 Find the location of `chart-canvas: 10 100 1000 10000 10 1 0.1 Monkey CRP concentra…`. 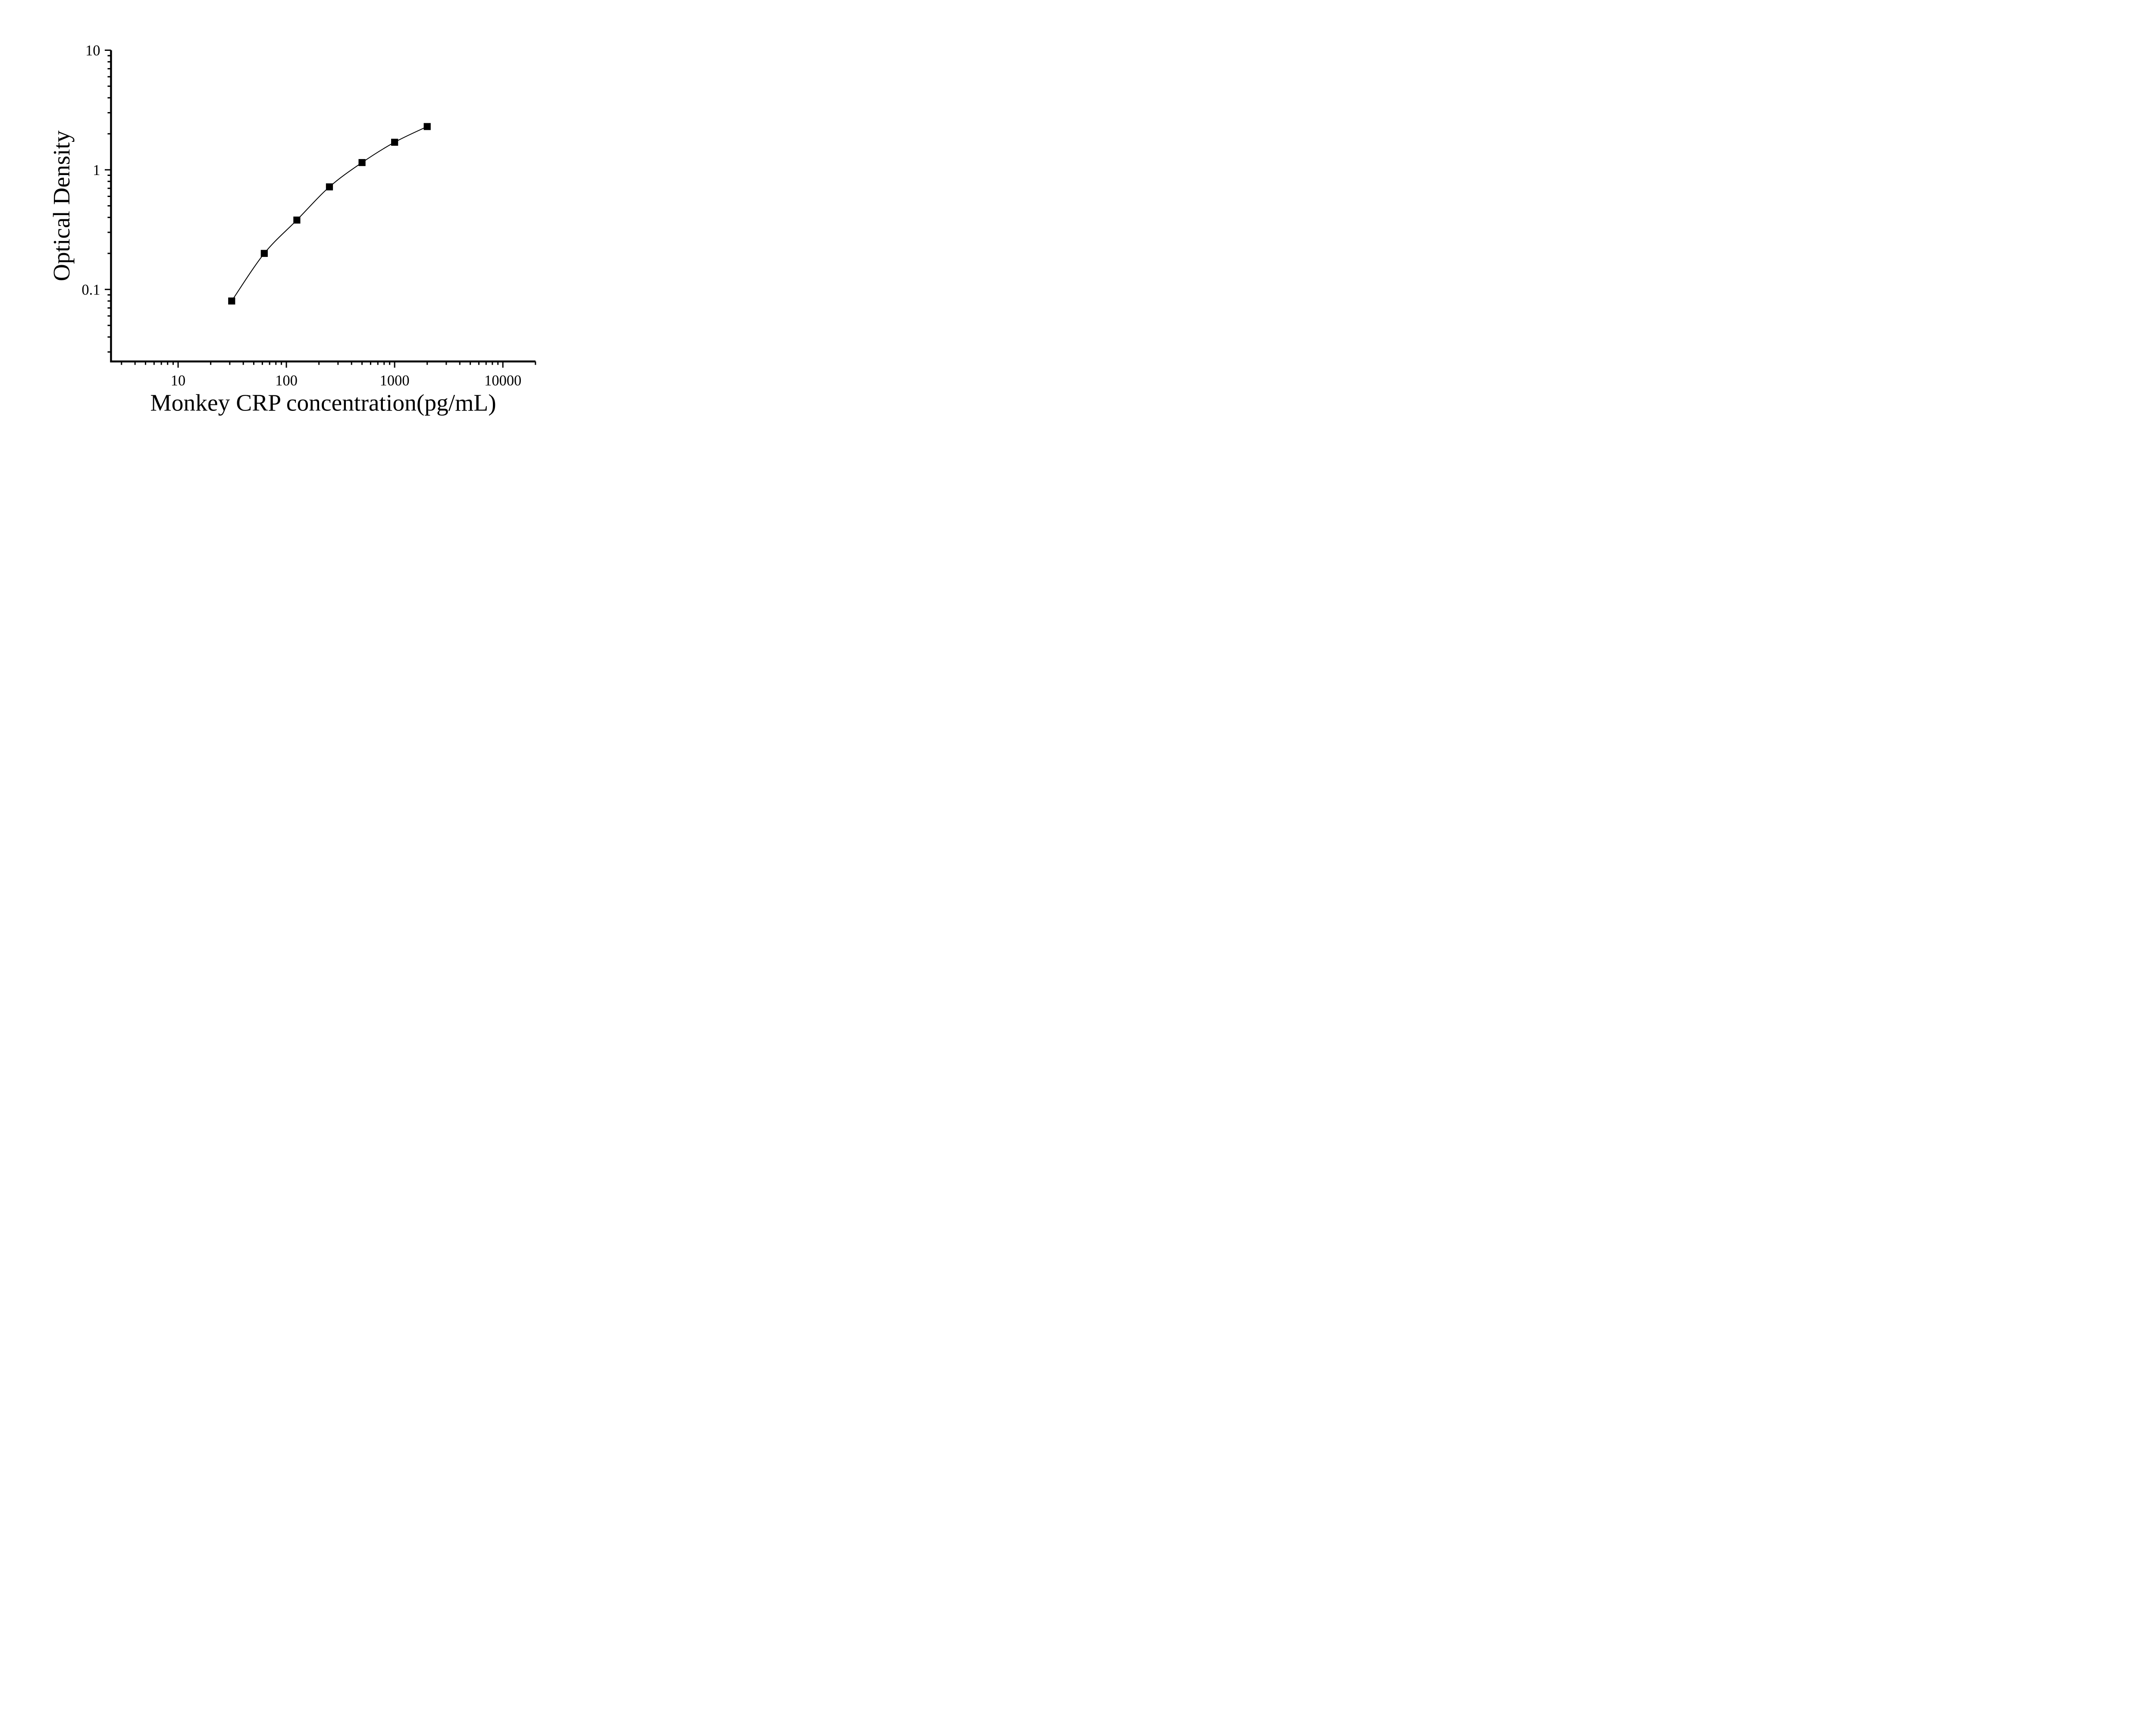

chart-canvas: 10 100 1000 10000 10 1 0.1 Monkey CRP concentra… is located at coordinates (310, 216).